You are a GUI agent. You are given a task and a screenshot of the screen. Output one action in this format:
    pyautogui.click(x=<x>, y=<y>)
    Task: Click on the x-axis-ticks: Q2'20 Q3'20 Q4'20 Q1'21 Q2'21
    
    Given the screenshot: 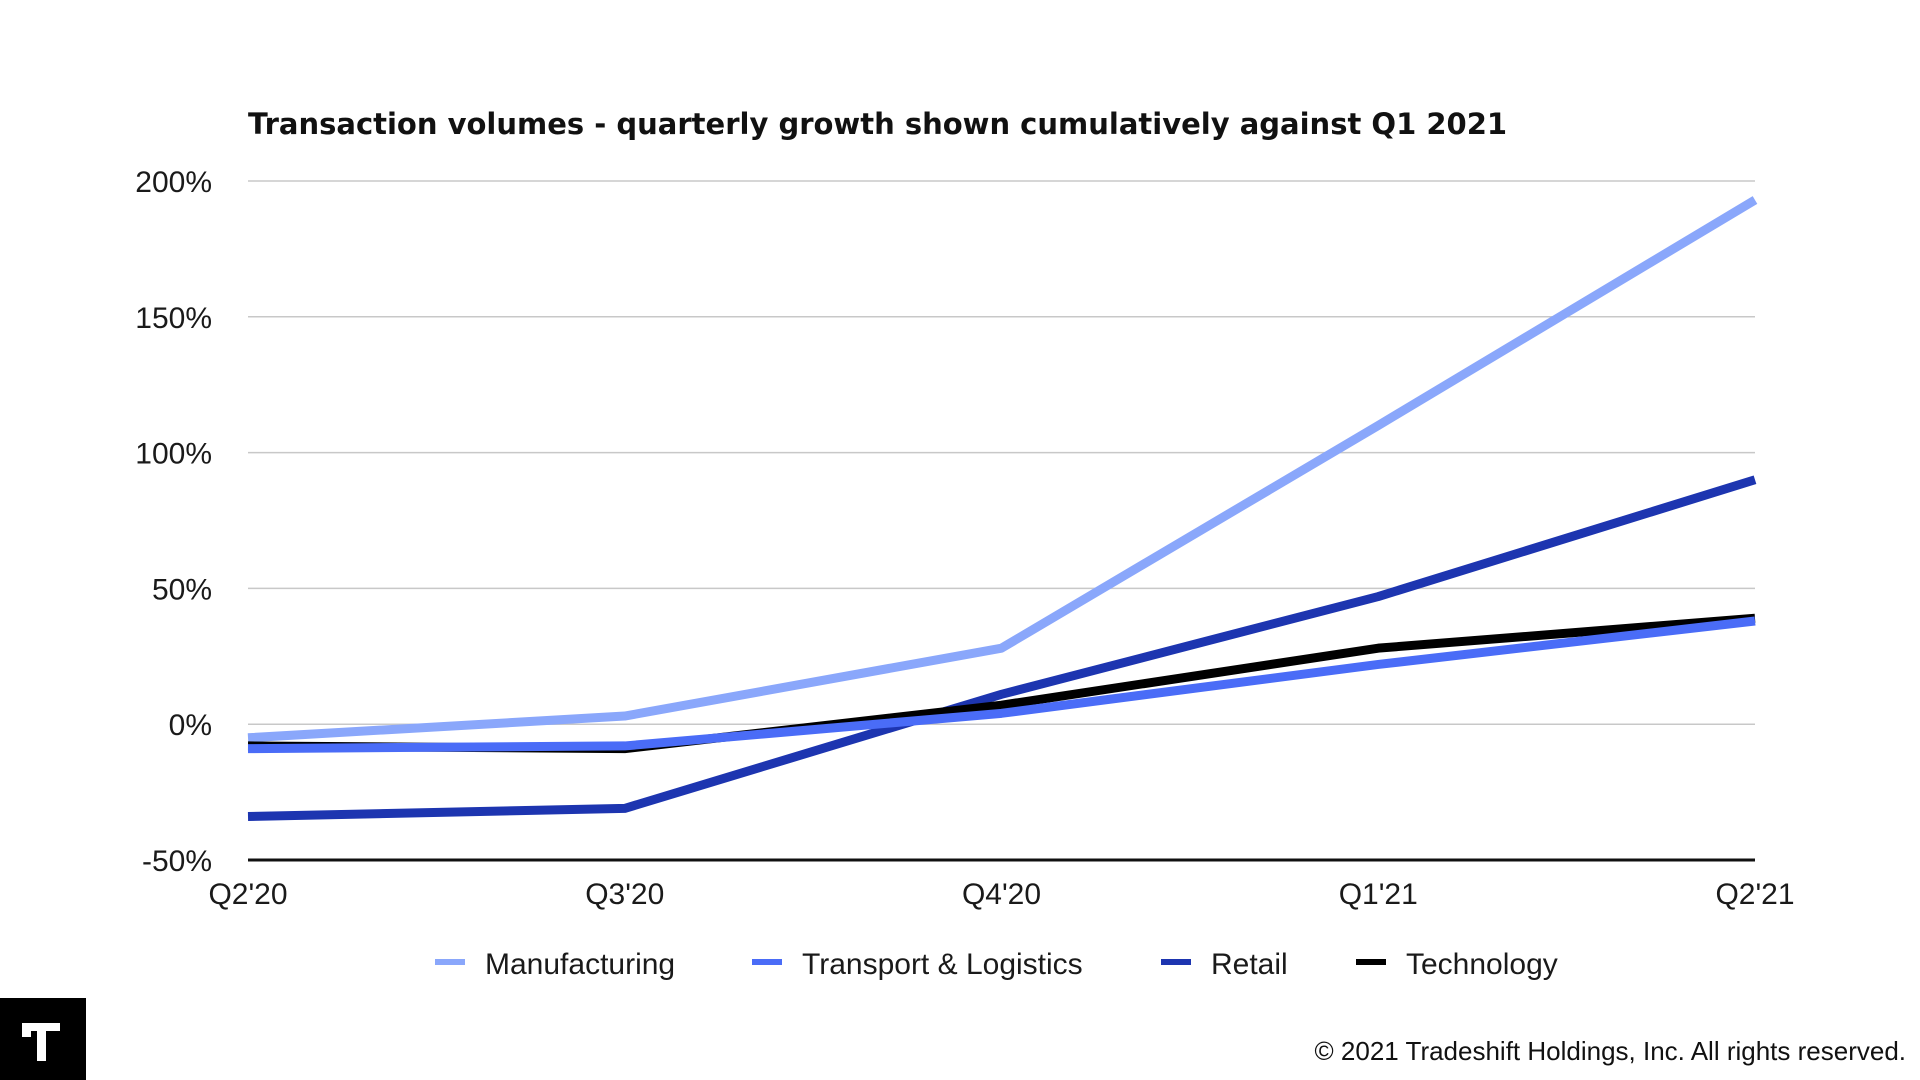 What is the action you would take?
    pyautogui.click(x=1001, y=894)
    